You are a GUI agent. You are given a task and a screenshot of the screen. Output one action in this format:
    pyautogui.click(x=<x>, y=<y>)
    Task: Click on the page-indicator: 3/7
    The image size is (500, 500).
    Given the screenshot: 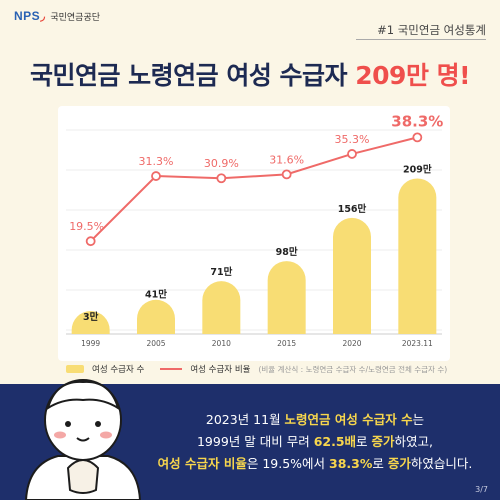 What is the action you would take?
    pyautogui.click(x=481, y=489)
    